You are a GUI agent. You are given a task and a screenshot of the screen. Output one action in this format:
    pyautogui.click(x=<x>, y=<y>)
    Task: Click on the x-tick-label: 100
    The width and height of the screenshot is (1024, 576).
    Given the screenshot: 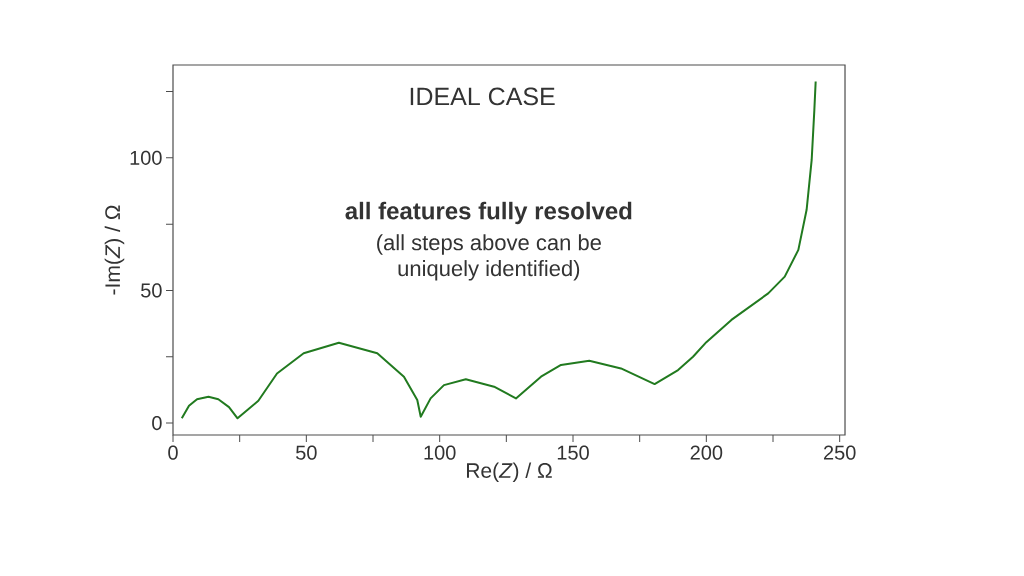 What is the action you would take?
    pyautogui.click(x=440, y=452)
    